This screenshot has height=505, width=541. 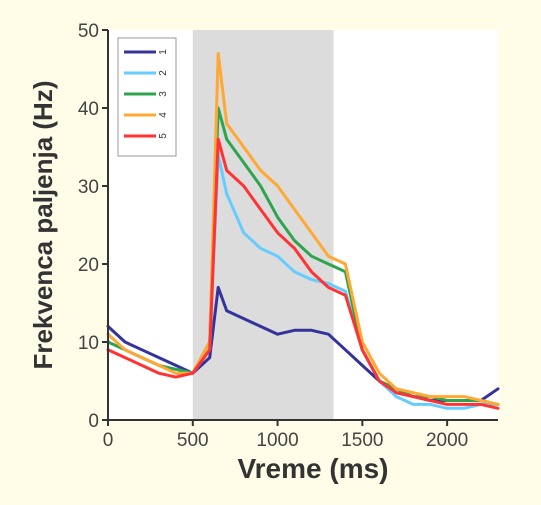 What do you see at coordinates (163, 115) in the screenshot?
I see `legend-label: 4` at bounding box center [163, 115].